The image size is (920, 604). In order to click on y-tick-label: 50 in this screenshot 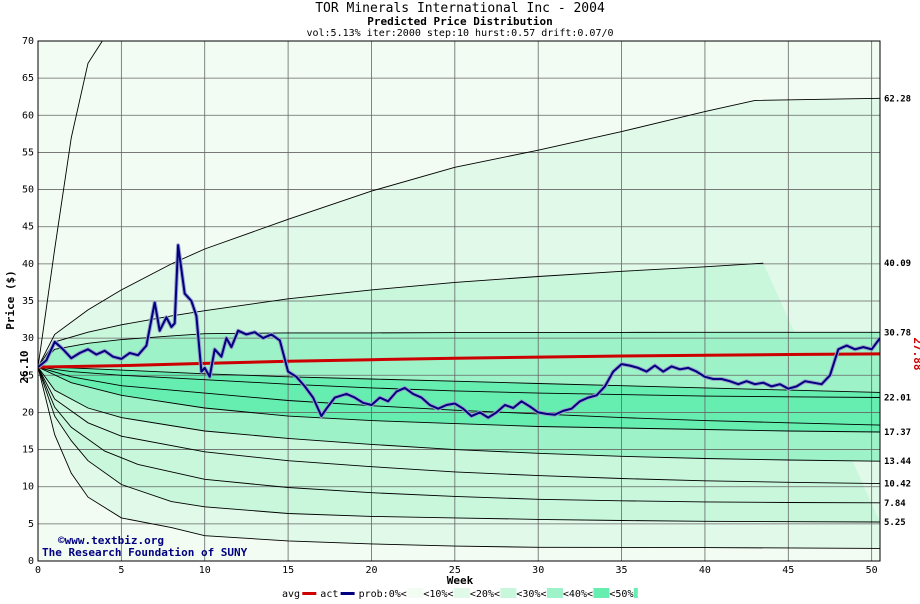, I will do `click(28, 190)`.